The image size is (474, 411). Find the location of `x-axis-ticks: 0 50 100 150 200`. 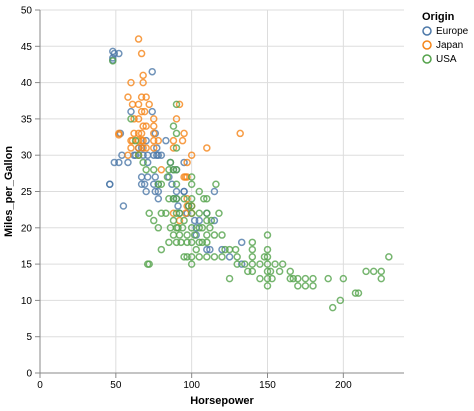

x-axis-ticks: 0 50 100 150 200 is located at coordinates (194, 382).